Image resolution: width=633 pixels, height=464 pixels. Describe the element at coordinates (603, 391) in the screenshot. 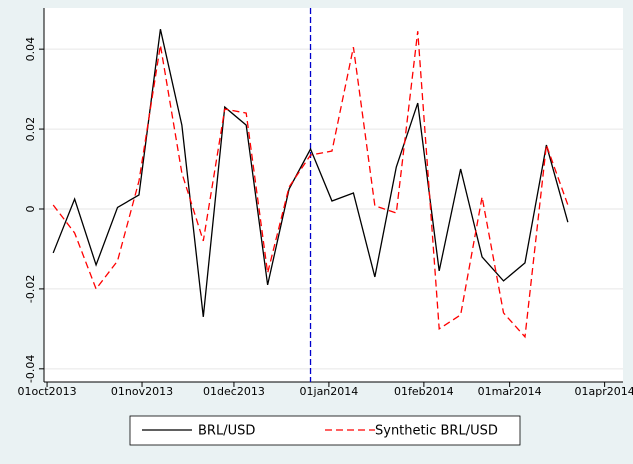

I see `x-tick-label: 01apr2014` at that location.